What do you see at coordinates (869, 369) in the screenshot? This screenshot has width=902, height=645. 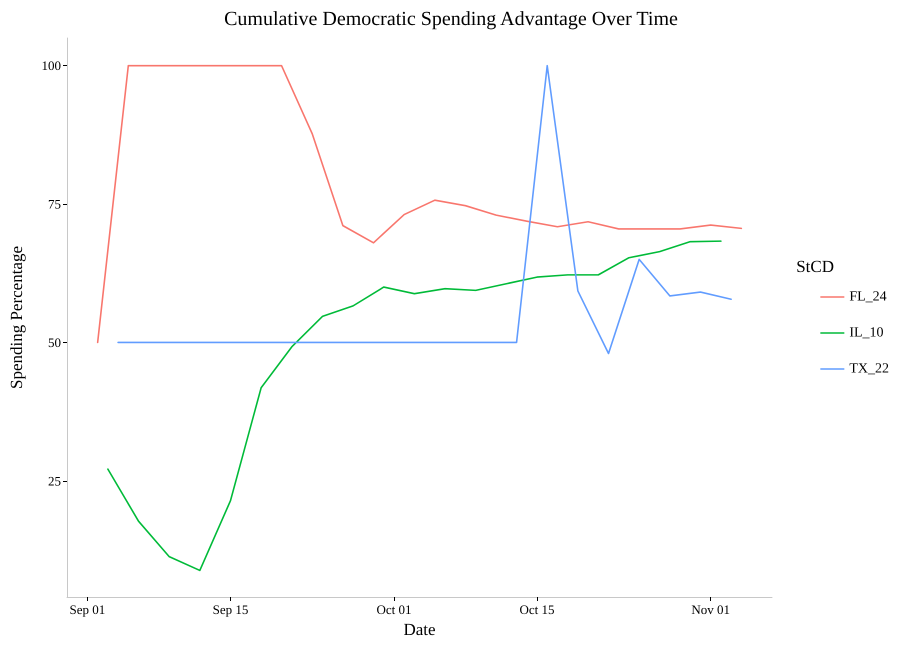 I see `legend-label: TX_22` at bounding box center [869, 369].